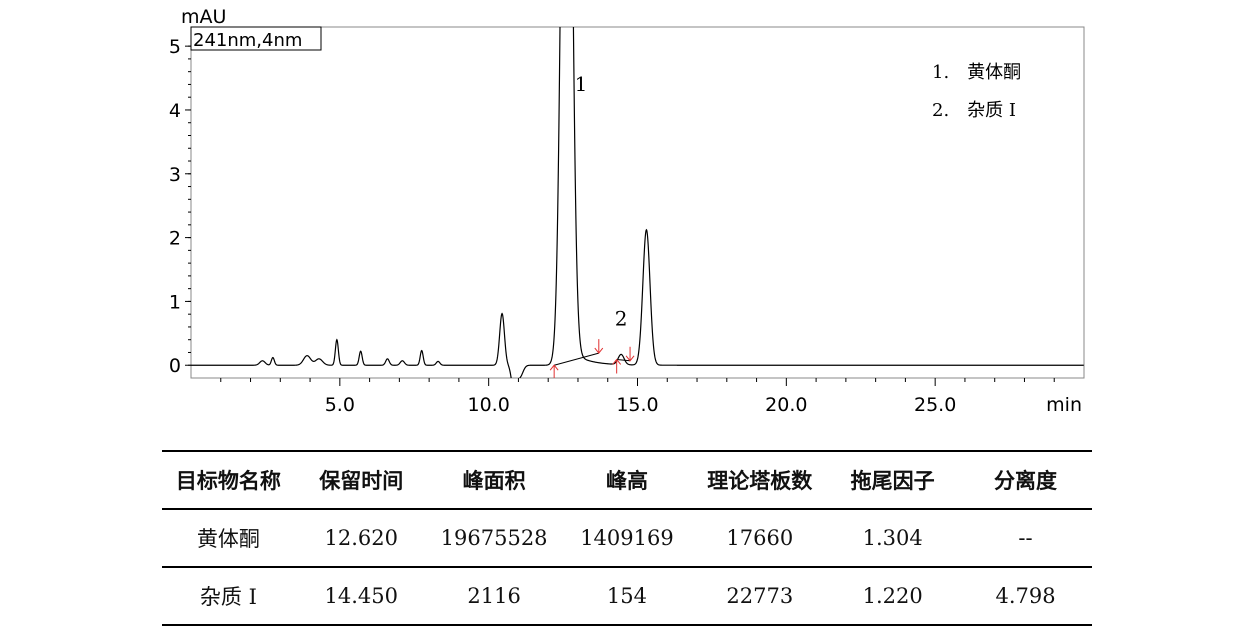 The height and width of the screenshot is (630, 1260). Describe the element at coordinates (175, 47) in the screenshot. I see `y-tick-label: 5` at that location.